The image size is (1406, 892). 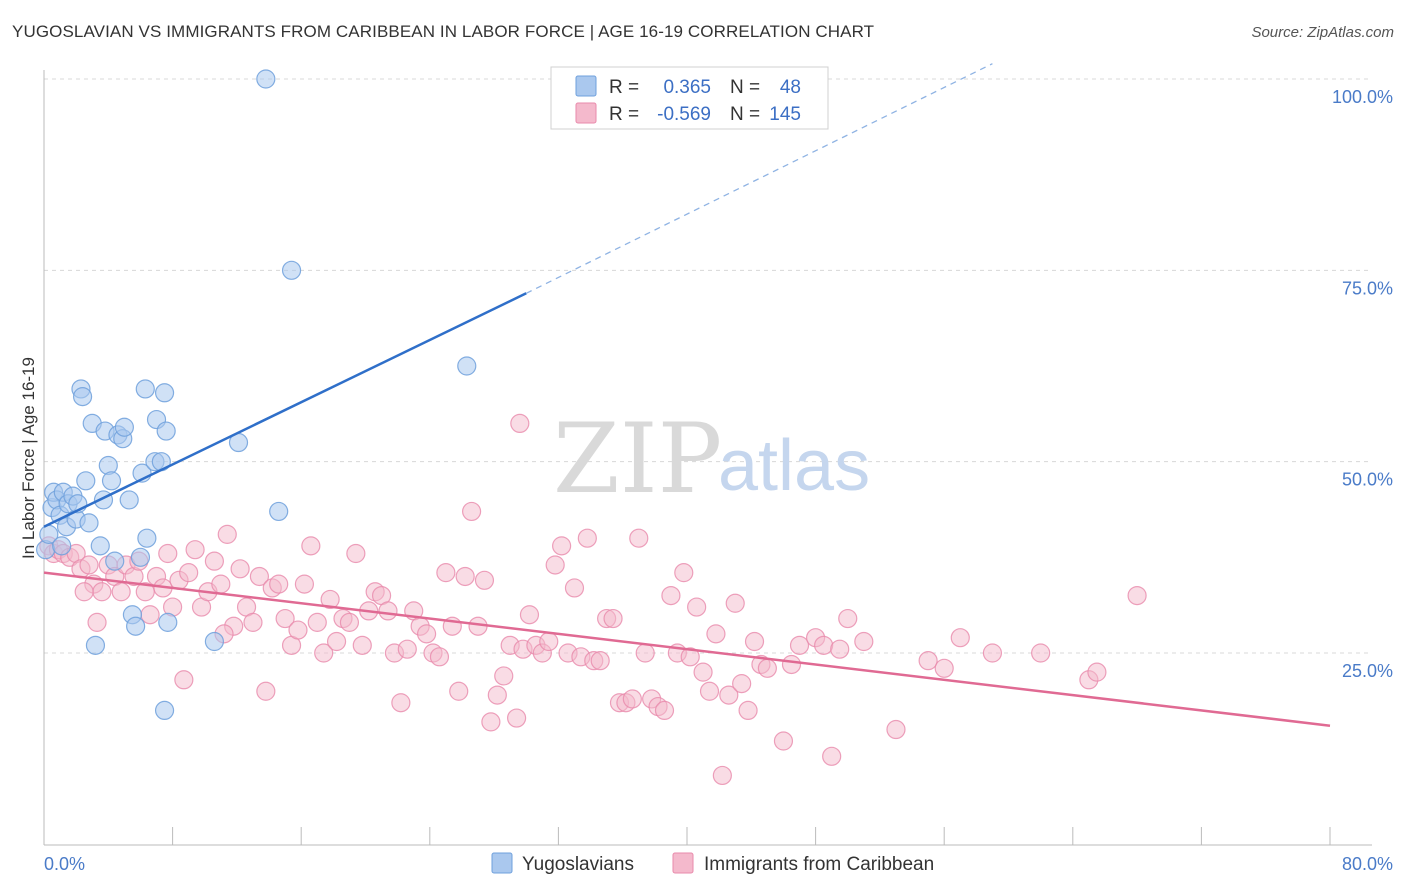 I want to click on legend-swatch-yugoslavians, so click(x=586, y=86).